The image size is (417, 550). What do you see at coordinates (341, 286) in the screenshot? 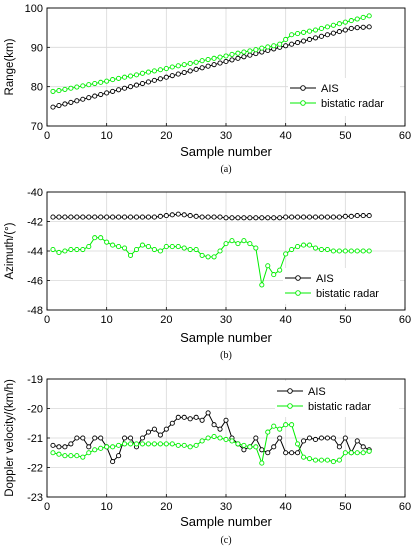
I see `legend: AIS bistatic radar` at bounding box center [341, 286].